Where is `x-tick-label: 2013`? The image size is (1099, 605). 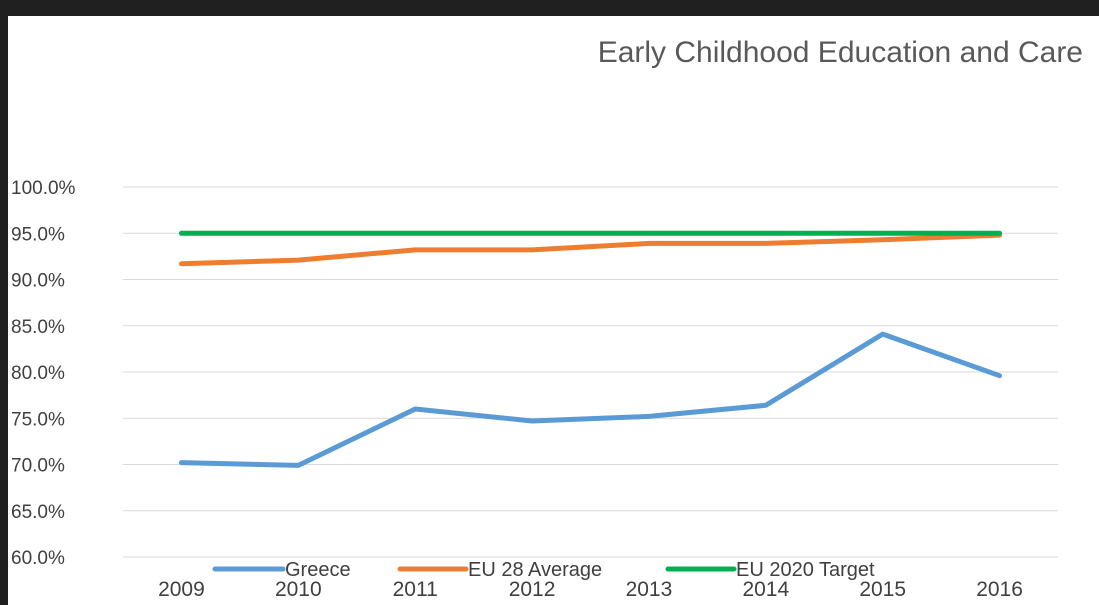 x-tick-label: 2013 is located at coordinates (649, 589).